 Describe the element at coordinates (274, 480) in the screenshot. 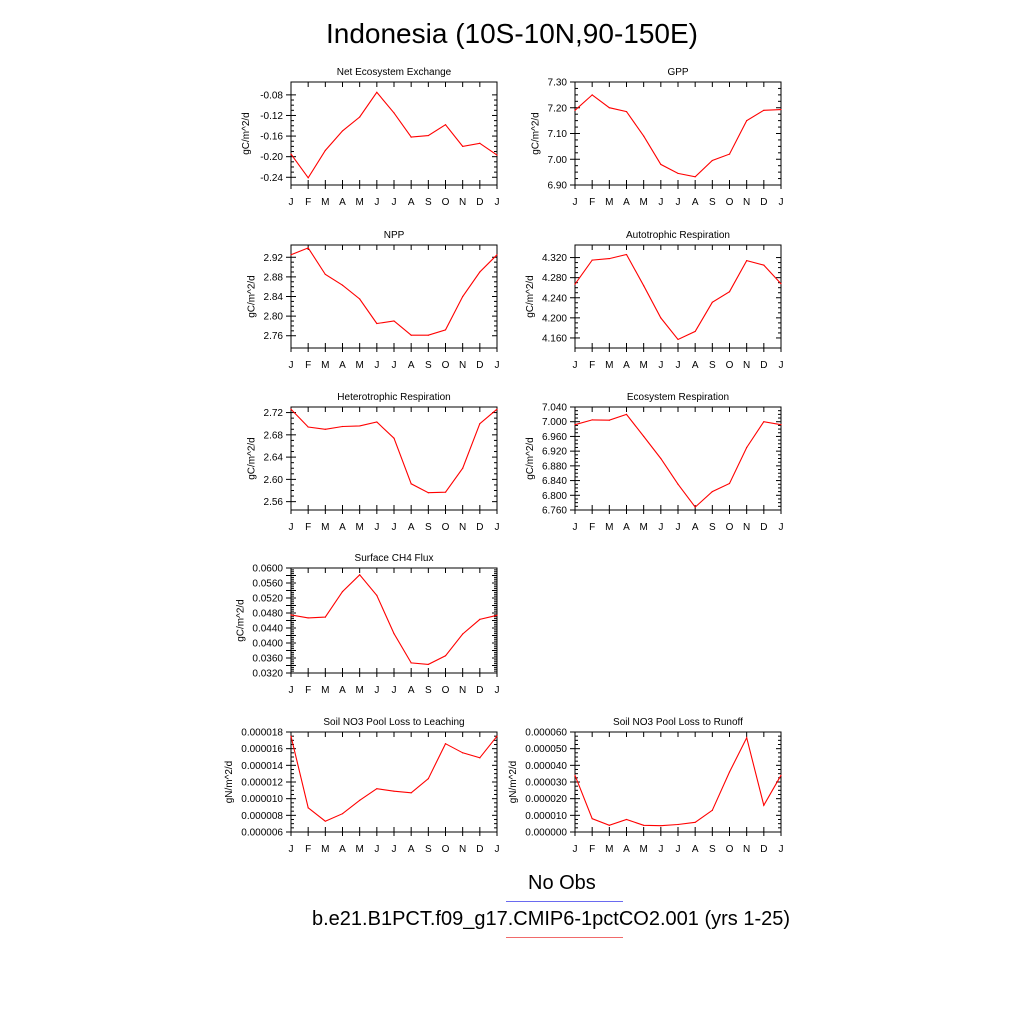

I see `y-tick-label: 2.60` at that location.